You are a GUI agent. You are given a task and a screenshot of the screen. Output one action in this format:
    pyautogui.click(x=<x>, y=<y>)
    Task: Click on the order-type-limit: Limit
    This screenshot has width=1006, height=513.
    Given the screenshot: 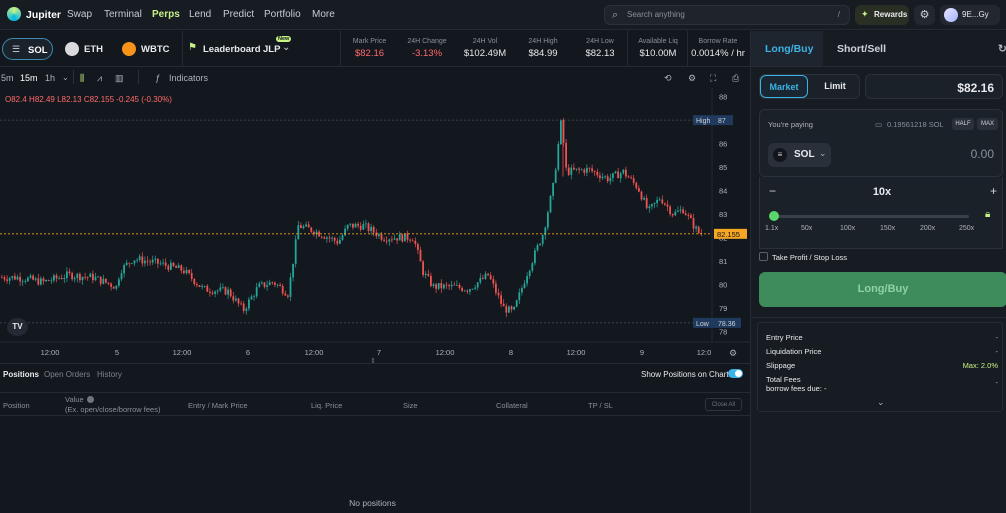 What is the action you would take?
    pyautogui.click(x=835, y=86)
    